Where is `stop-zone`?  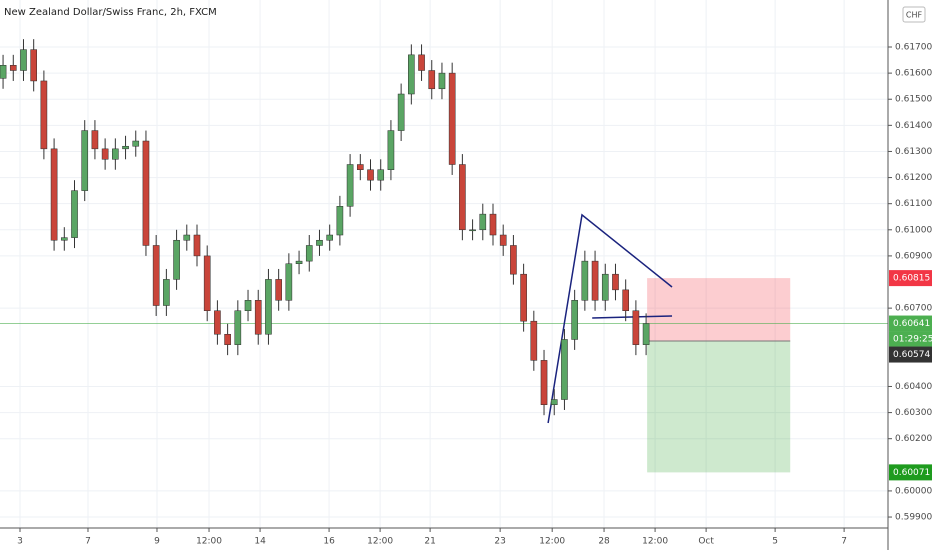 stop-zone is located at coordinates (719, 310).